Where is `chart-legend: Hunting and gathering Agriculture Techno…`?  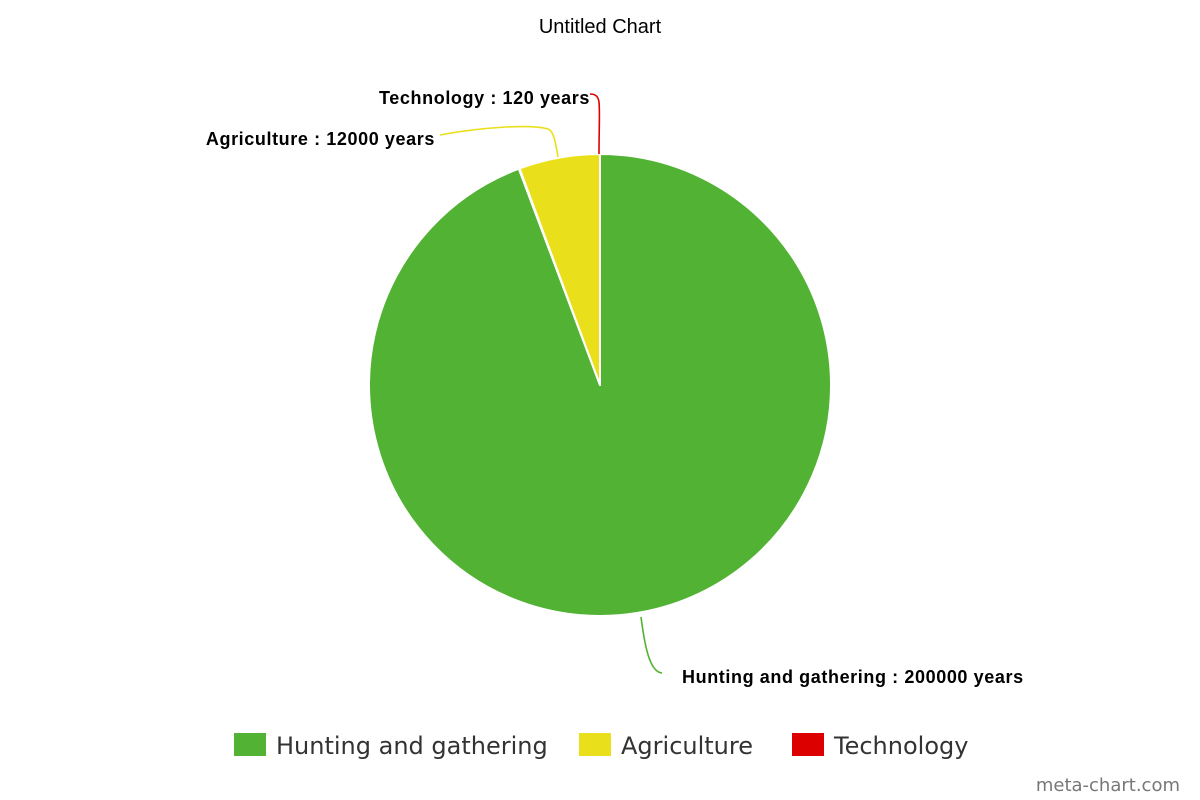
chart-legend: Hunting and gathering Agriculture Techno… is located at coordinates (601, 746).